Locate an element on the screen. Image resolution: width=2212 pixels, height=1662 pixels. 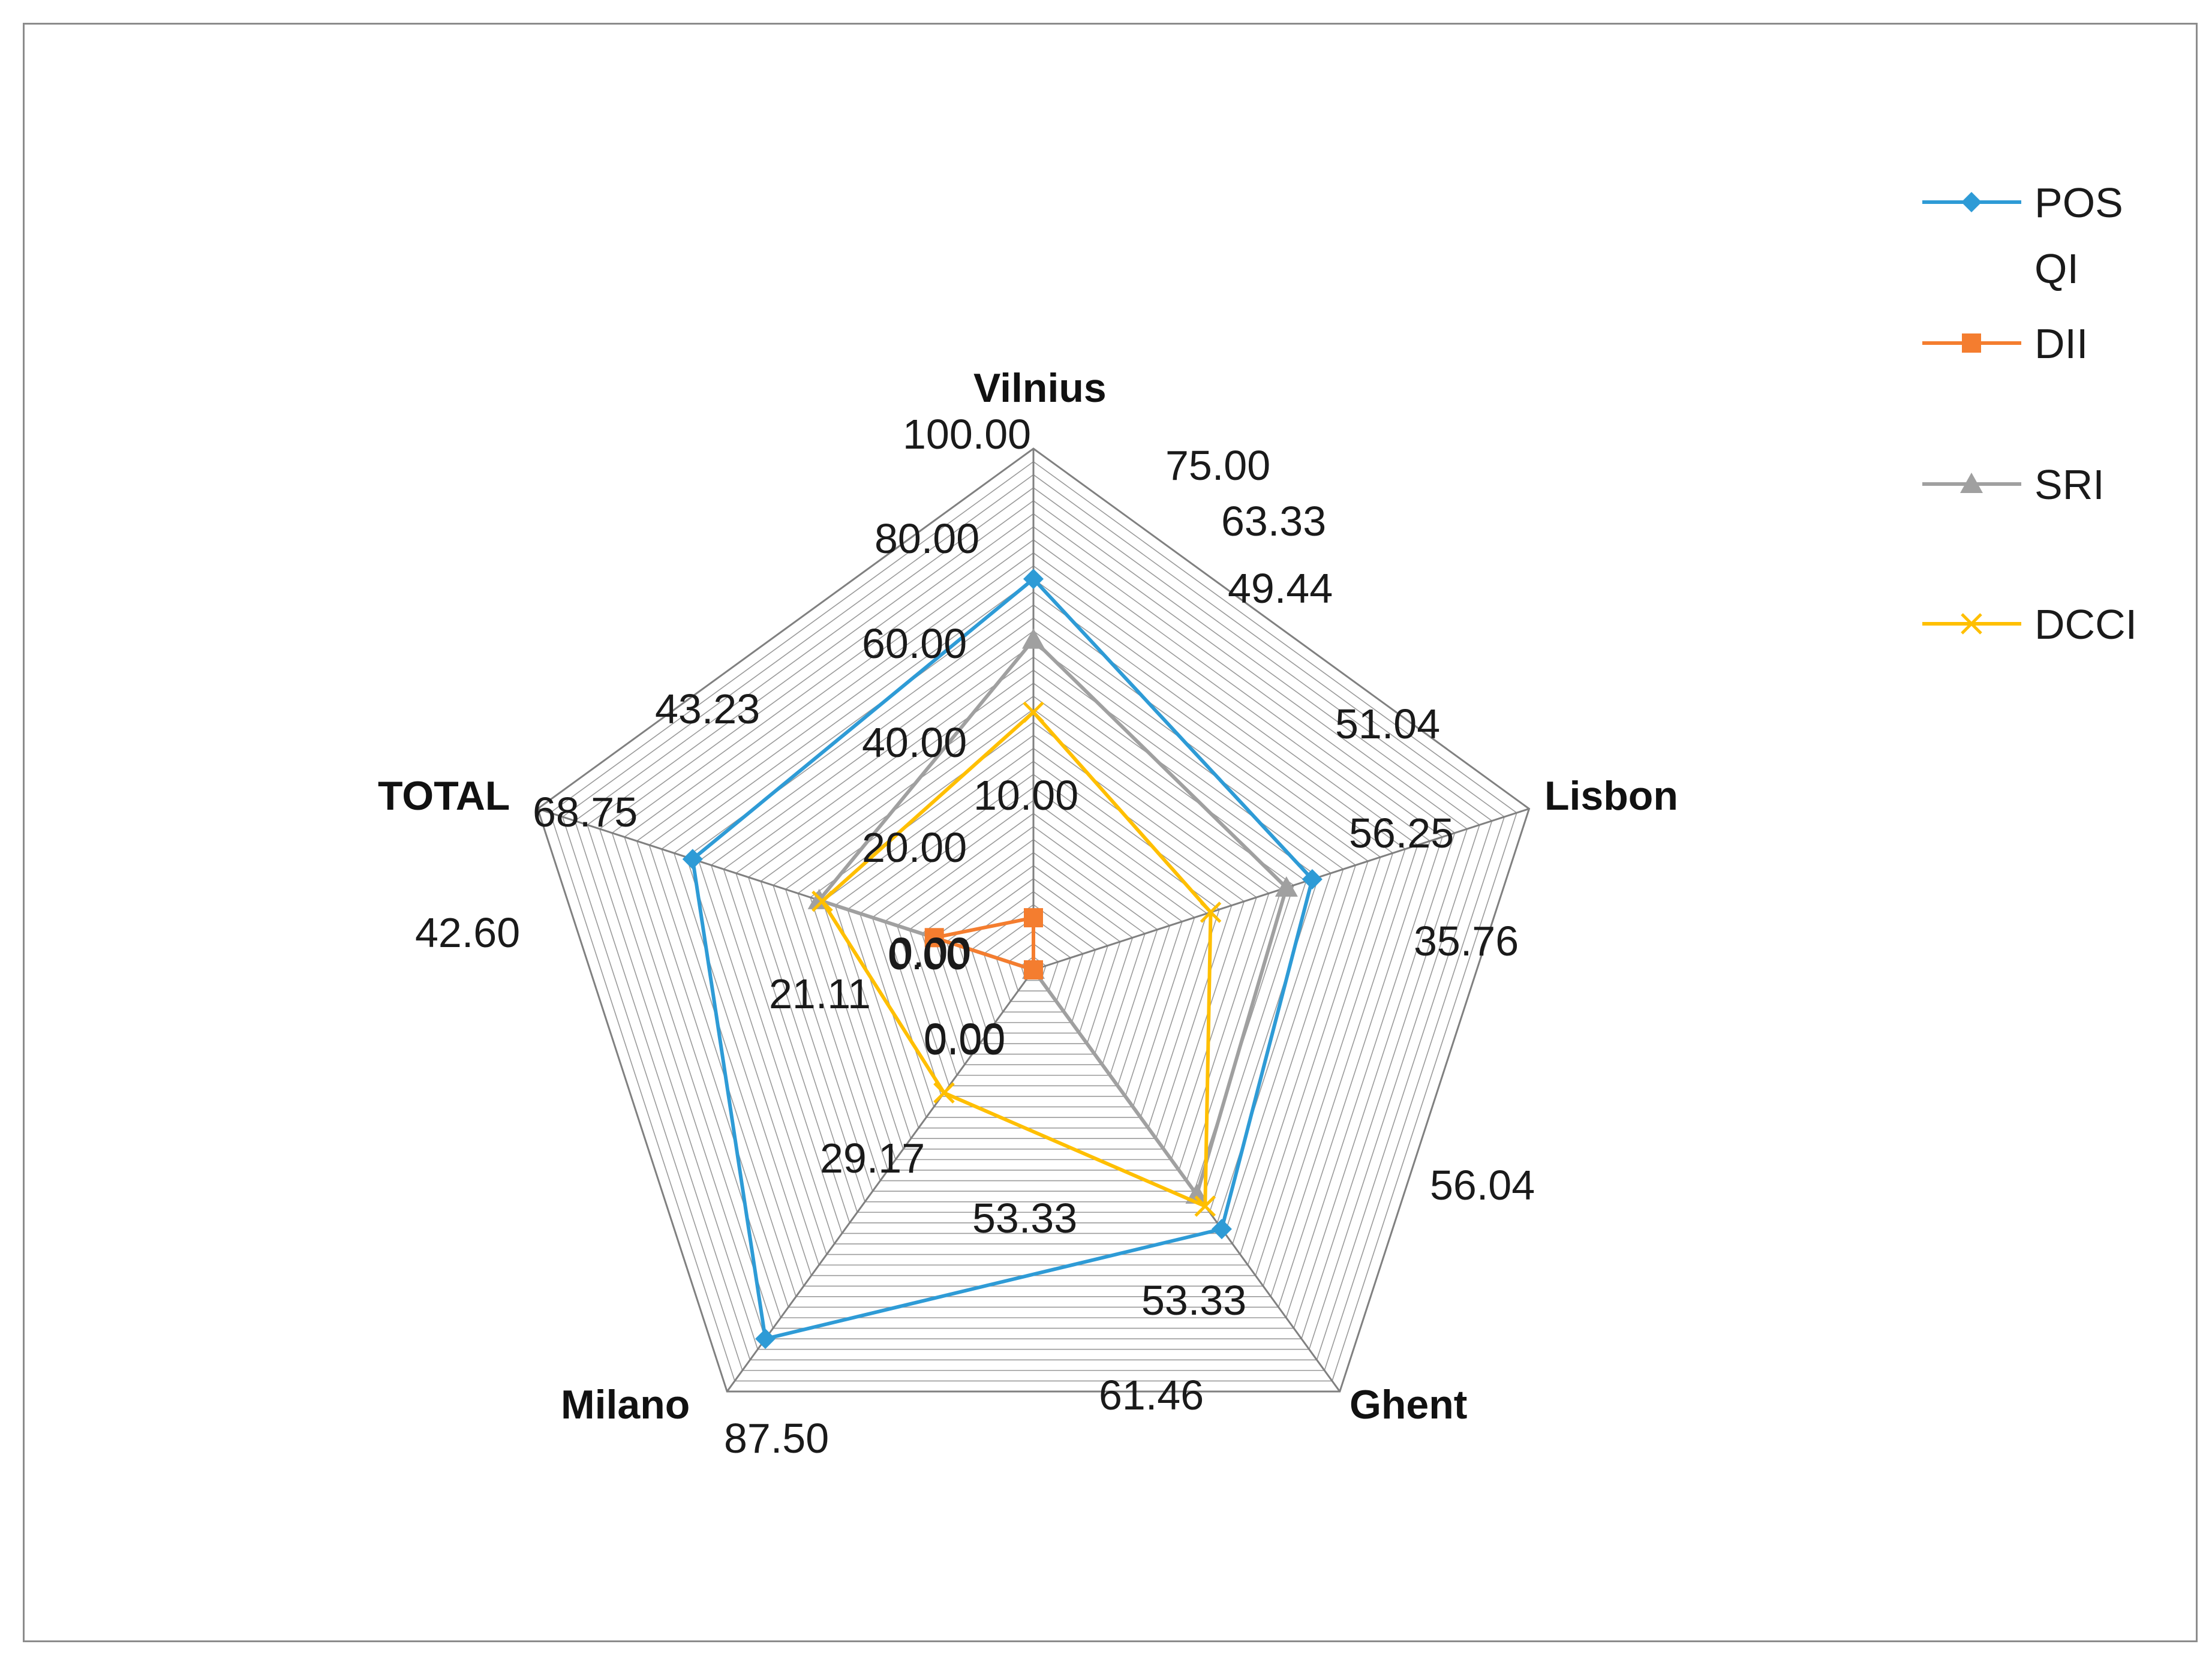
data-label: 35.76 is located at coordinates (1466, 941).